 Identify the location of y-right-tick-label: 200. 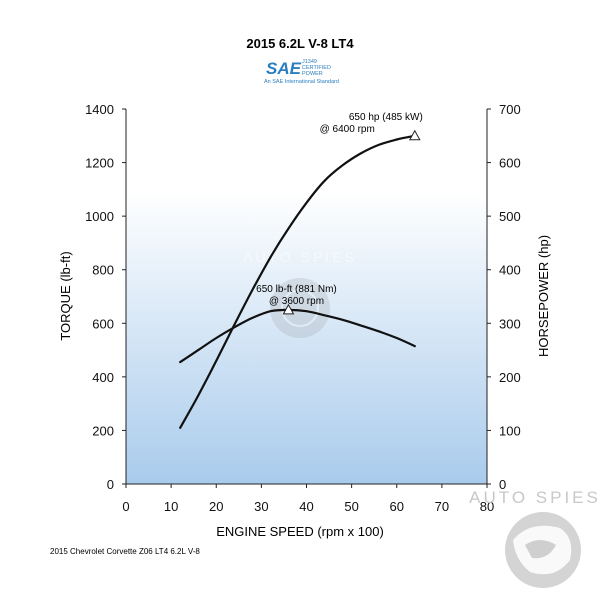
(510, 377).